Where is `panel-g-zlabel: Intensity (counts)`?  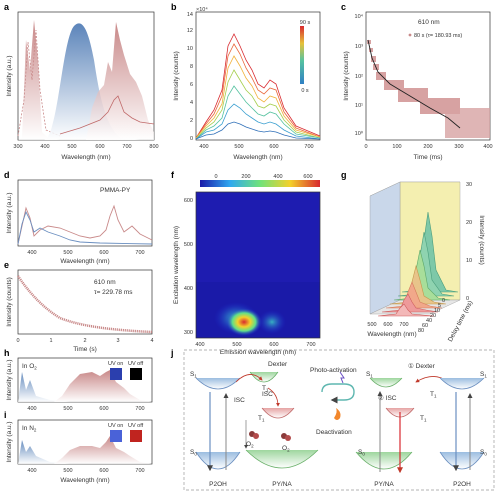 panel-g-zlabel: Intensity (counts) is located at coordinates (481, 240).